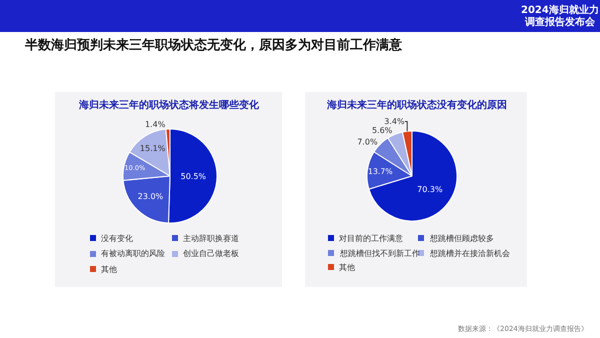 The width and height of the screenshot is (600, 338). What do you see at coordinates (379, 253) in the screenshot?
I see `legend-label: 想跳槽但找不到新工作` at bounding box center [379, 253].